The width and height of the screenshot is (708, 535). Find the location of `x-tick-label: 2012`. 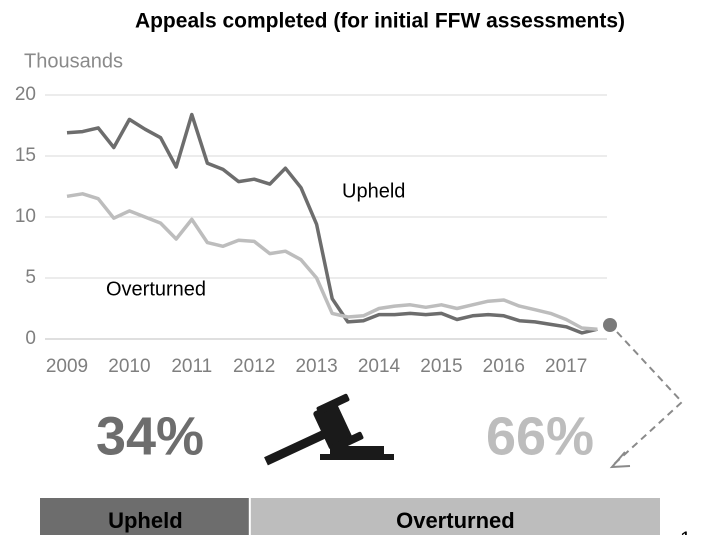

x-tick-label: 2012 is located at coordinates (254, 366).